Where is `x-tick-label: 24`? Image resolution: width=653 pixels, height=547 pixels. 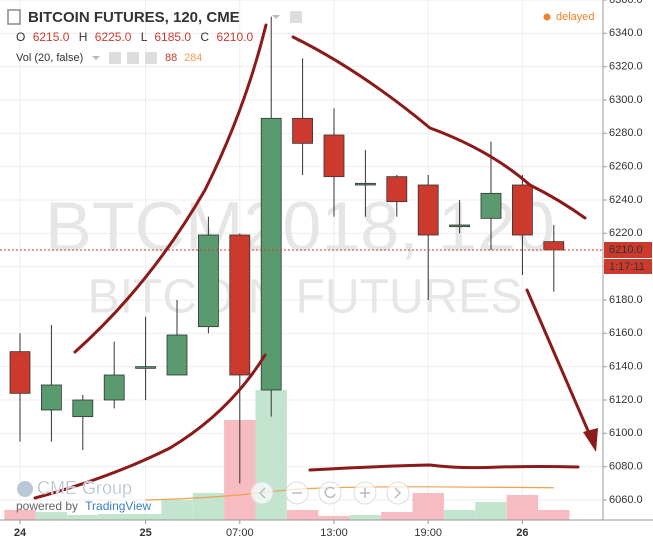 x-tick-label: 24 is located at coordinates (20, 533).